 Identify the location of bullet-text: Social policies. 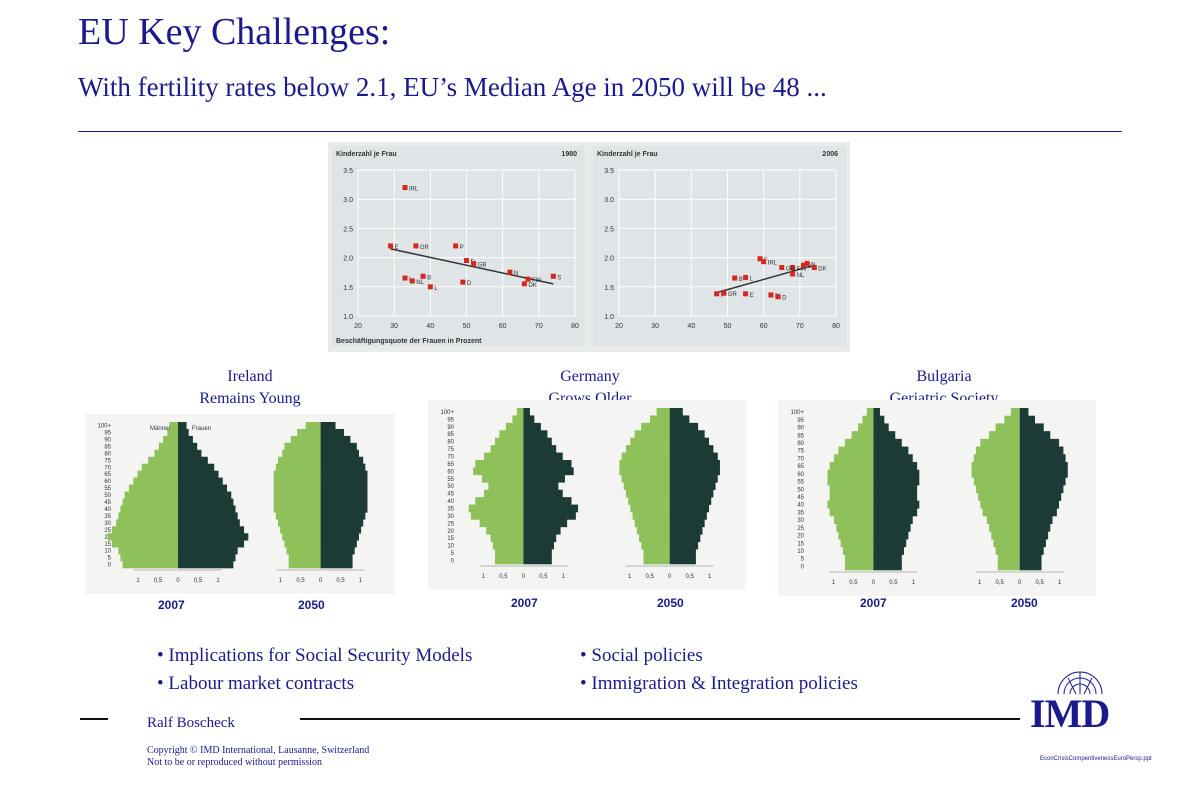
(647, 655).